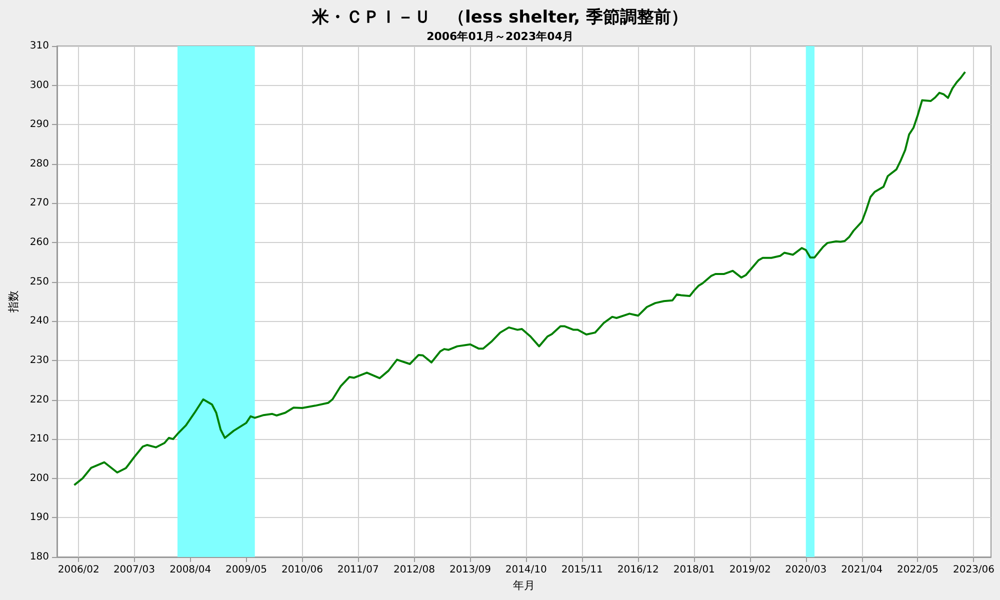 The width and height of the screenshot is (1000, 600). I want to click on x-tick-label: 2012/08, so click(414, 570).